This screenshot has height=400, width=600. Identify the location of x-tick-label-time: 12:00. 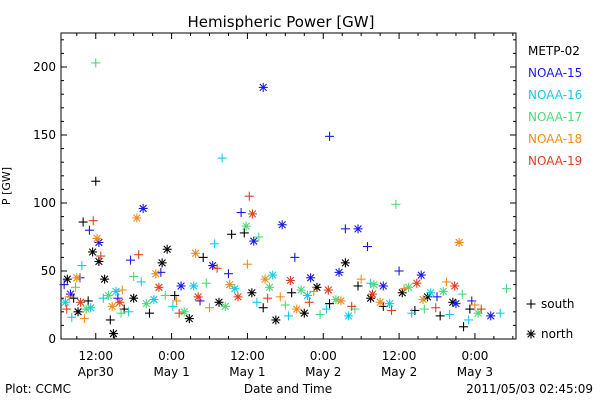
(95, 356).